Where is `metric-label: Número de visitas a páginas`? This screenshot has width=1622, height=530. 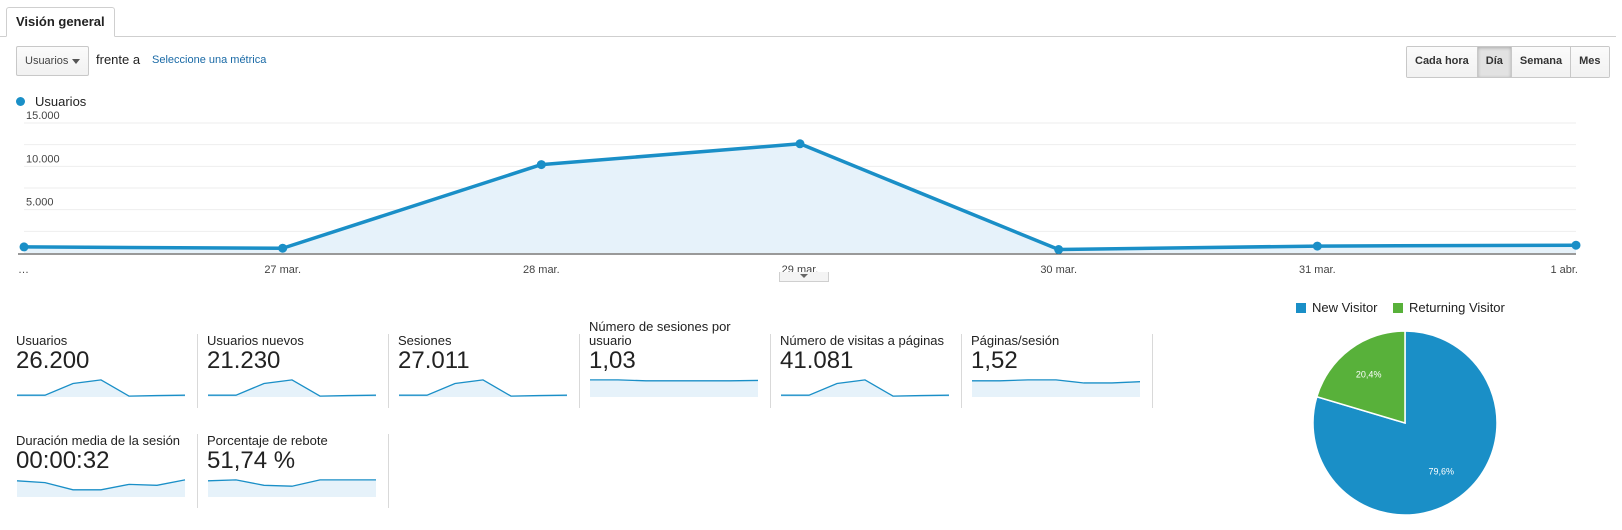 metric-label: Número de visitas a páginas is located at coordinates (862, 340).